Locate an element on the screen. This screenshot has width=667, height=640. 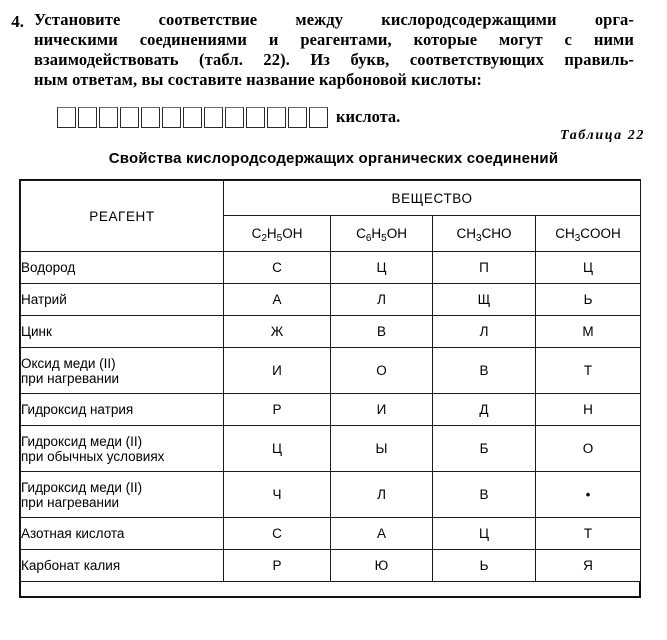
reagent-name: Гидроксид меди (II) при обычных условиях is located at coordinates (122, 448).